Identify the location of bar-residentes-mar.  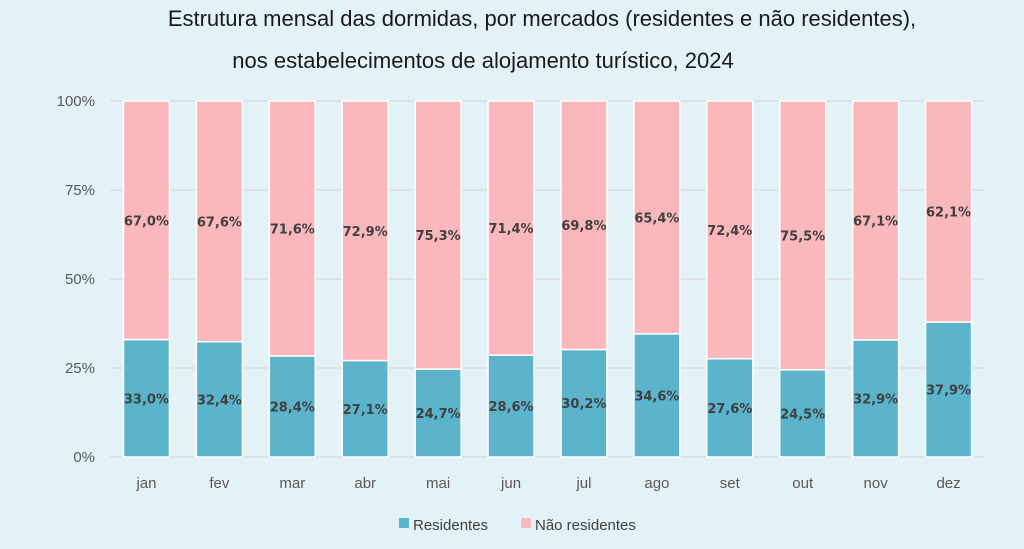
(292, 406).